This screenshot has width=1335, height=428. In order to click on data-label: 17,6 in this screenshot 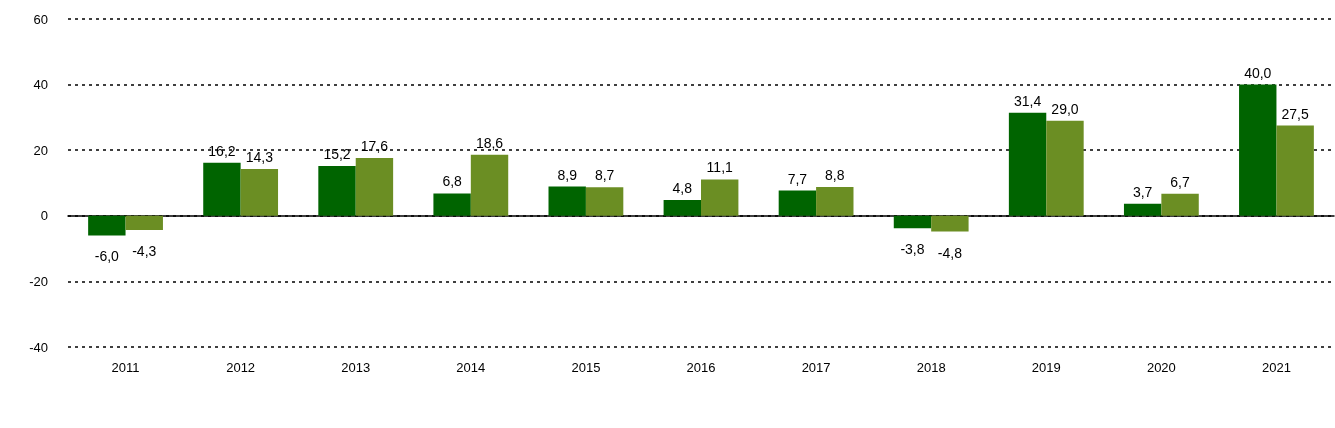, I will do `click(374, 146)`.